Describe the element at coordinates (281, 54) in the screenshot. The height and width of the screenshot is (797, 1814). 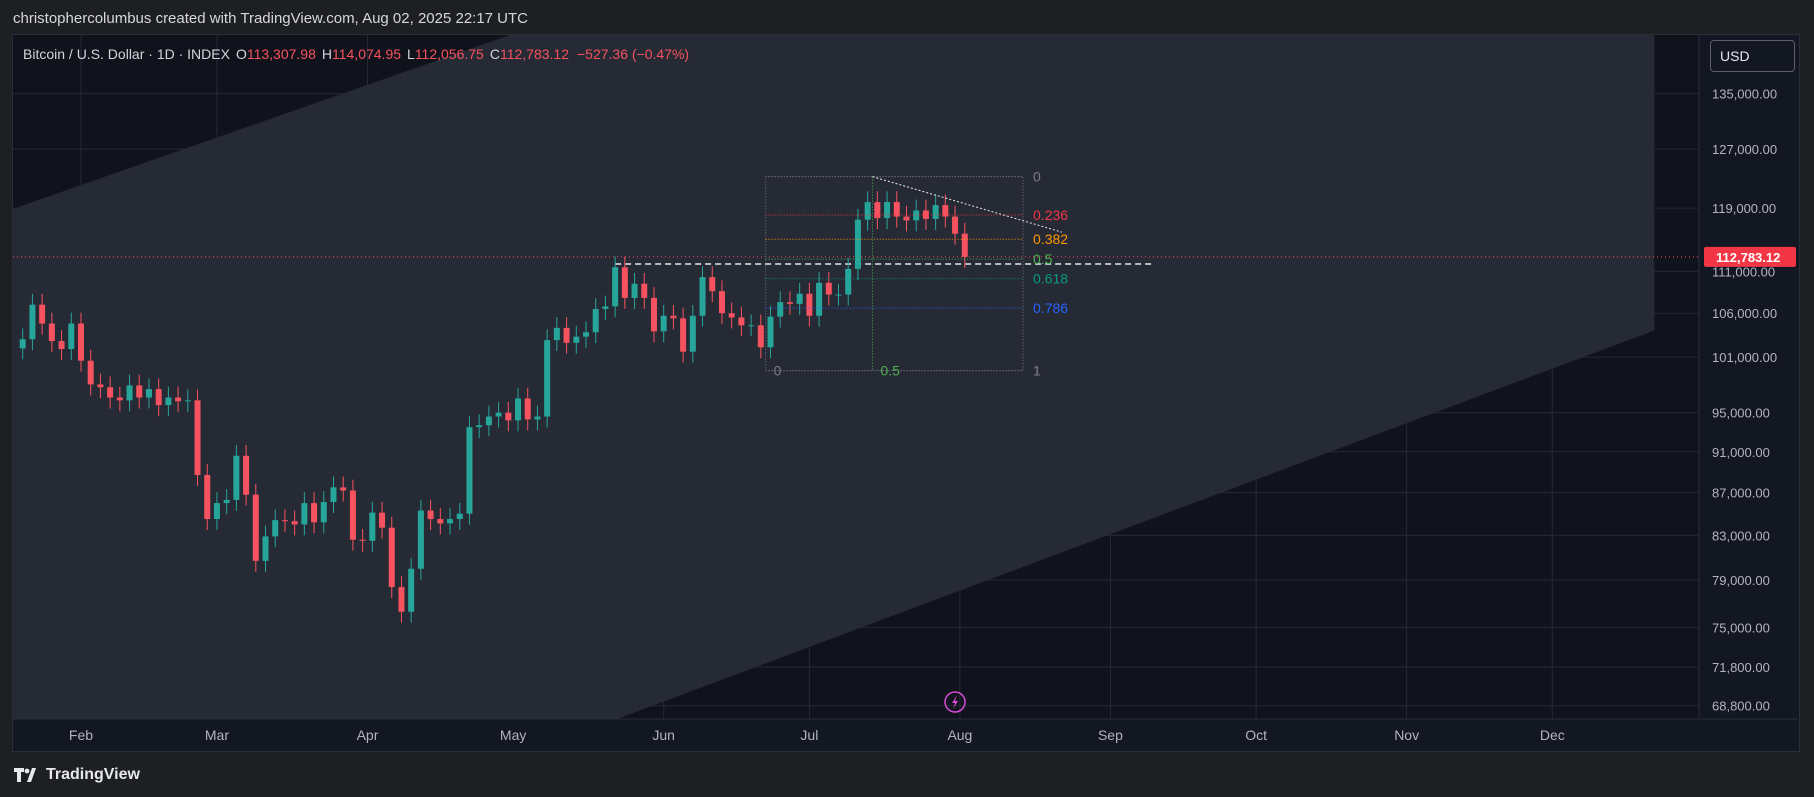
I see `open-value: 113,307.98` at that location.